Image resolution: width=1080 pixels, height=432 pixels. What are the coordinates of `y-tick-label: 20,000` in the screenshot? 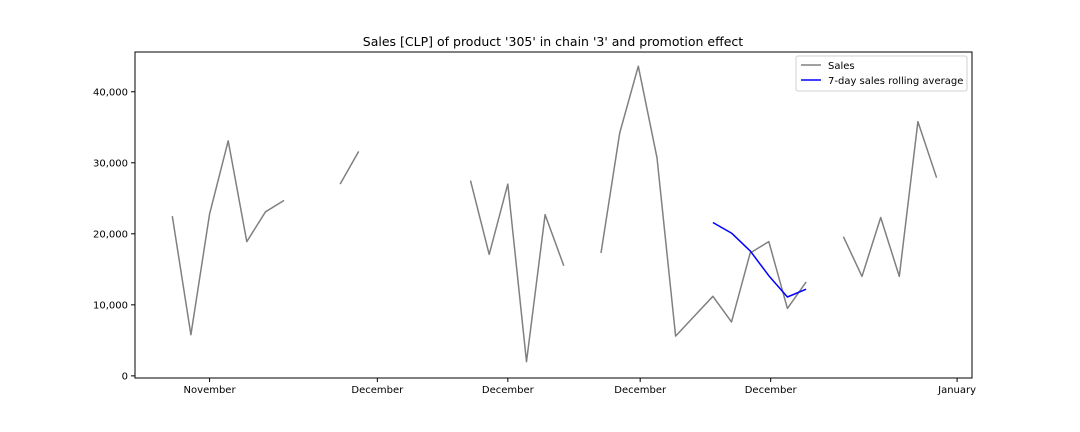 It's located at (110, 234).